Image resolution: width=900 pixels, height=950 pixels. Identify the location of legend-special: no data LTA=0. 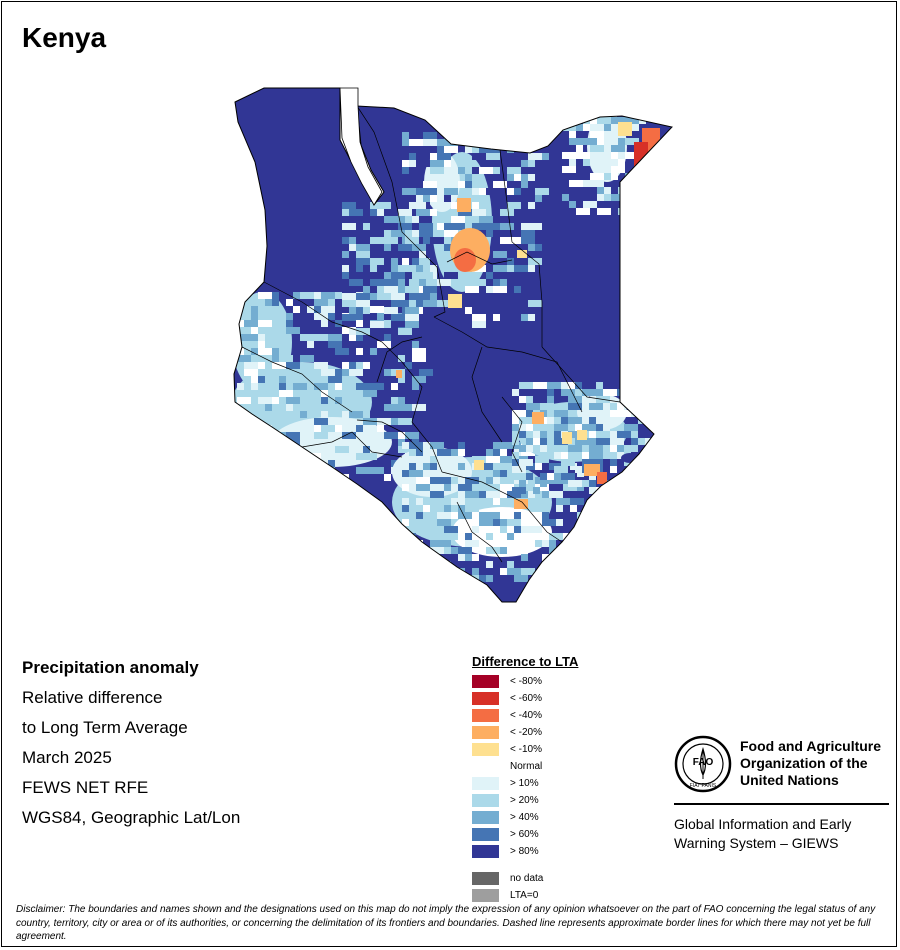
(525, 888).